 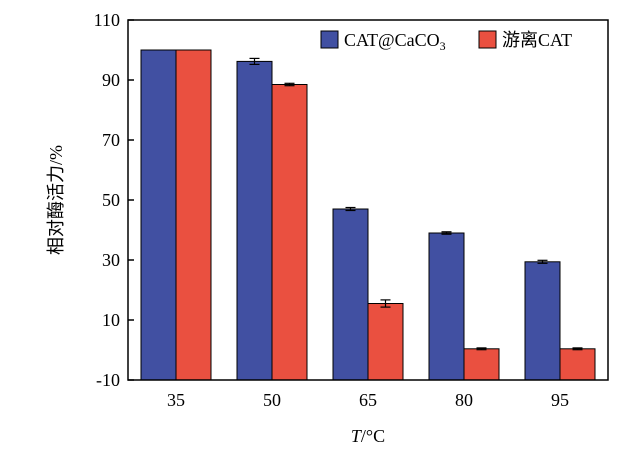 What do you see at coordinates (111, 260) in the screenshot?
I see `y-tick-label: 30` at bounding box center [111, 260].